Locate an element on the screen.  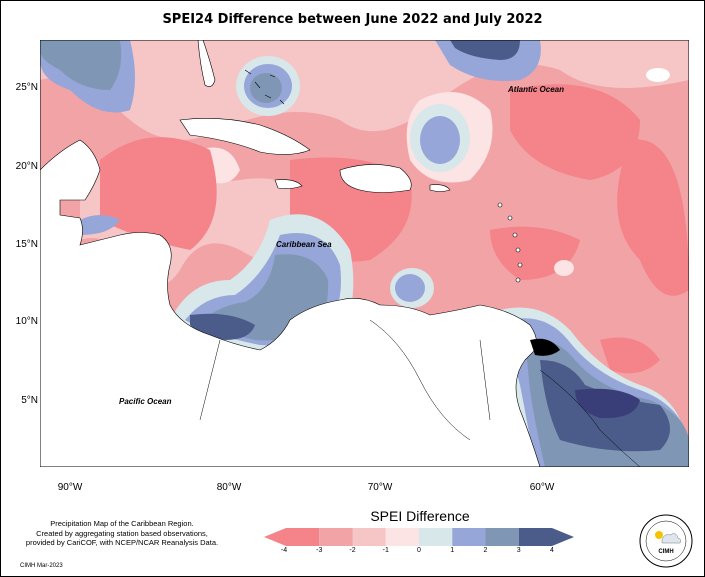
legend-tick: -1 is located at coordinates (385, 550).